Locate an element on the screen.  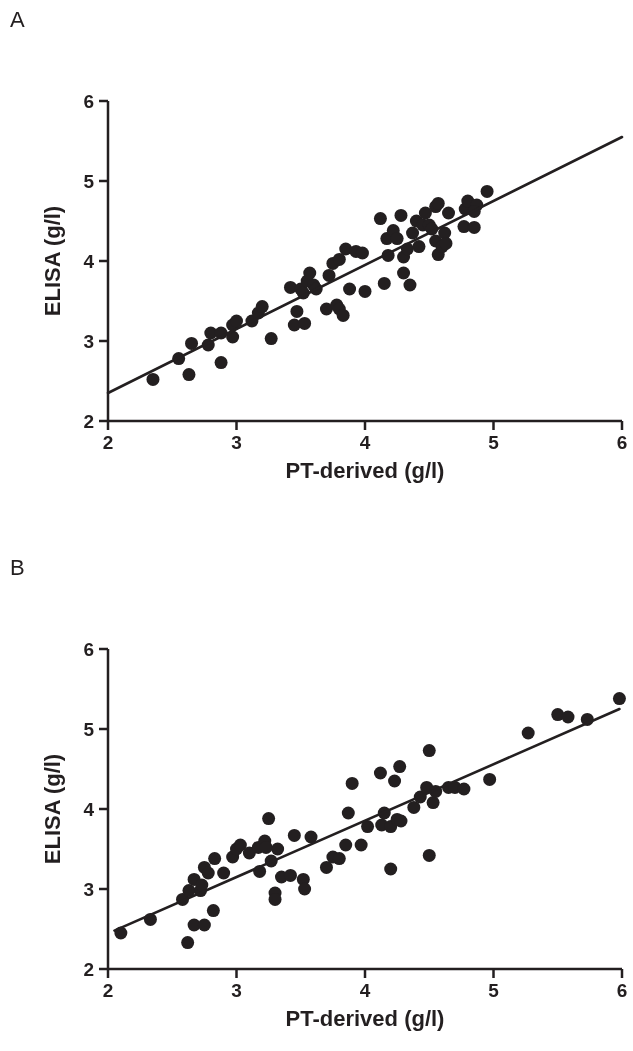
chart-title: A is located at coordinates (17, 19).